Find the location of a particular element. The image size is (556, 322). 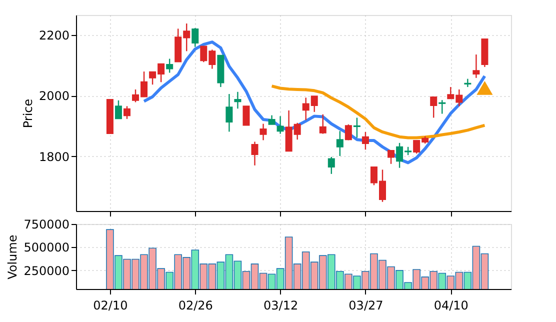

y-tick-label: 750000 is located at coordinates (47, 225).